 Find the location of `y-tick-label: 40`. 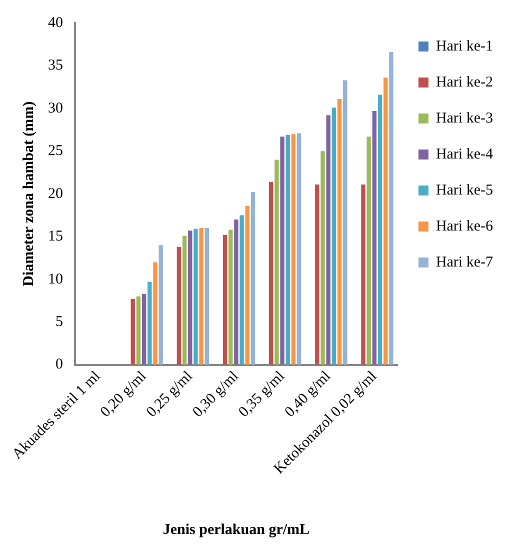

y-tick-label: 40 is located at coordinates (55, 22).